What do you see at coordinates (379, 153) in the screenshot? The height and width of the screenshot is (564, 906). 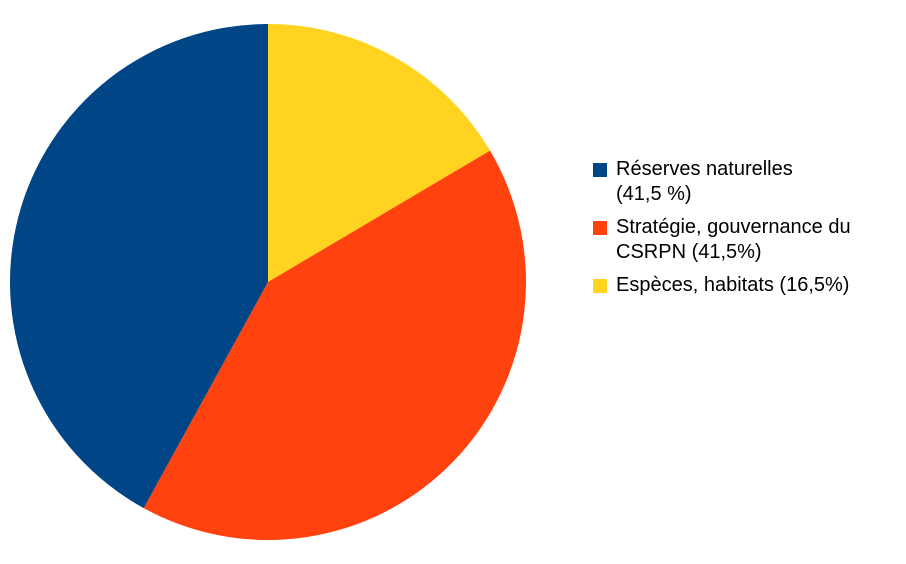 I see `pie-slice-especes` at bounding box center [379, 153].